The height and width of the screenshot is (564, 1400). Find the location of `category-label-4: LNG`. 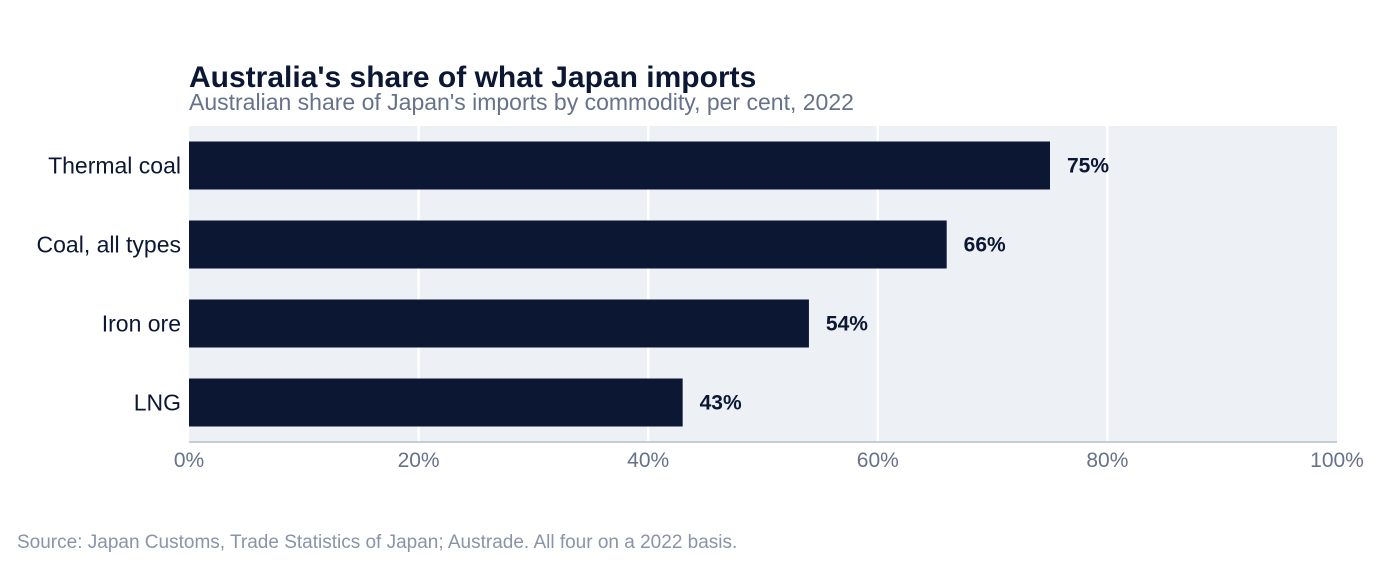

category-label-4: LNG is located at coordinates (157, 403).